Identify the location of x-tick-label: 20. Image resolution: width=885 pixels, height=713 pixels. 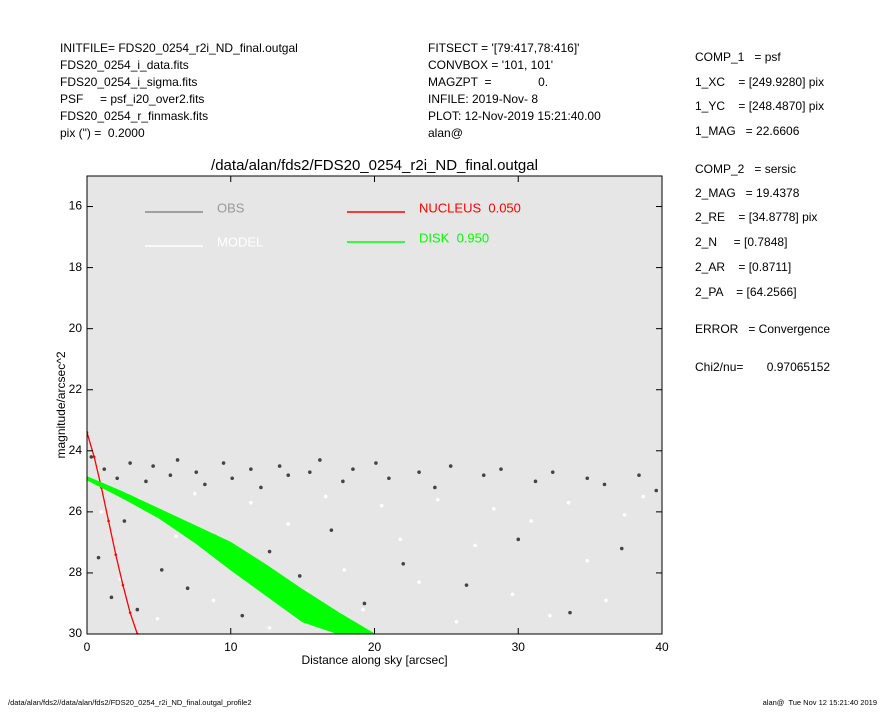
(375, 647).